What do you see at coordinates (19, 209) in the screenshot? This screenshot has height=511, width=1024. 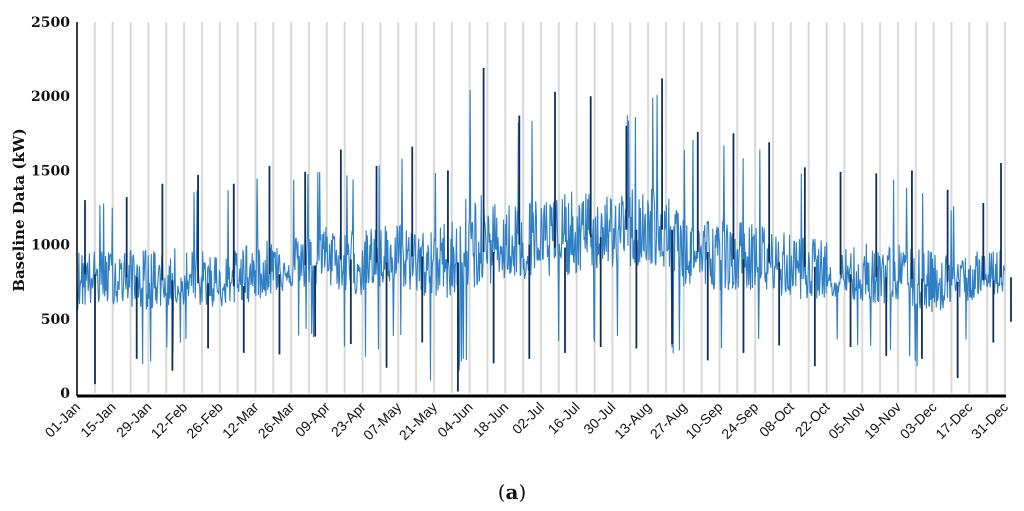 I see `y-axis-label: Baseline Data (kW)` at bounding box center [19, 209].